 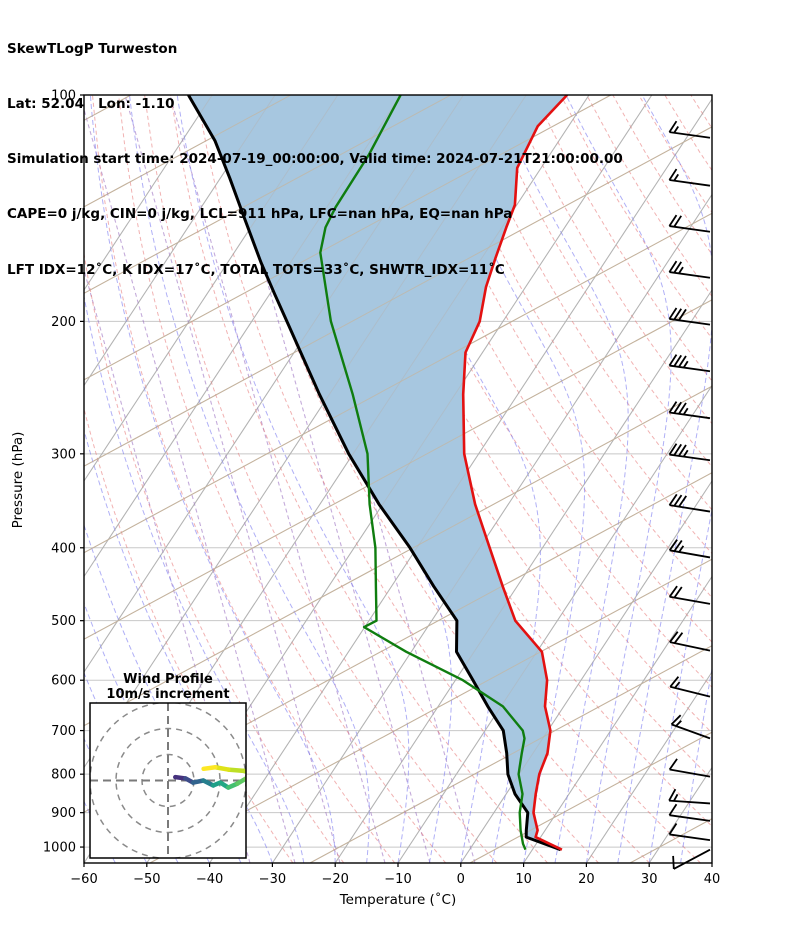 What do you see at coordinates (523, 879) in the screenshot?
I see `x-tick-label: 10` at bounding box center [523, 879].